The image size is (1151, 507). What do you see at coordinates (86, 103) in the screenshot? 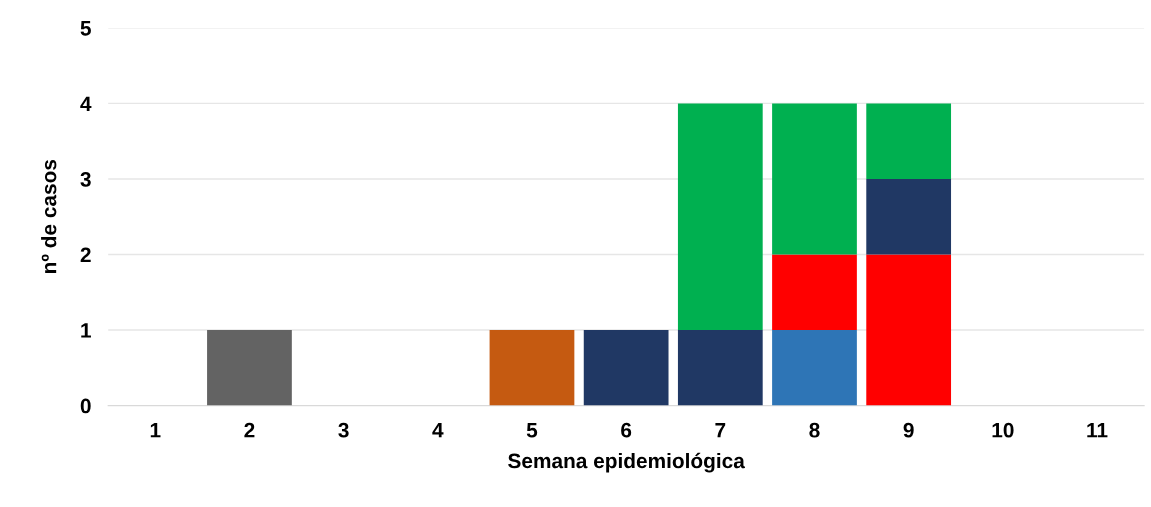
I see `y-tick-label: 4` at bounding box center [86, 103].